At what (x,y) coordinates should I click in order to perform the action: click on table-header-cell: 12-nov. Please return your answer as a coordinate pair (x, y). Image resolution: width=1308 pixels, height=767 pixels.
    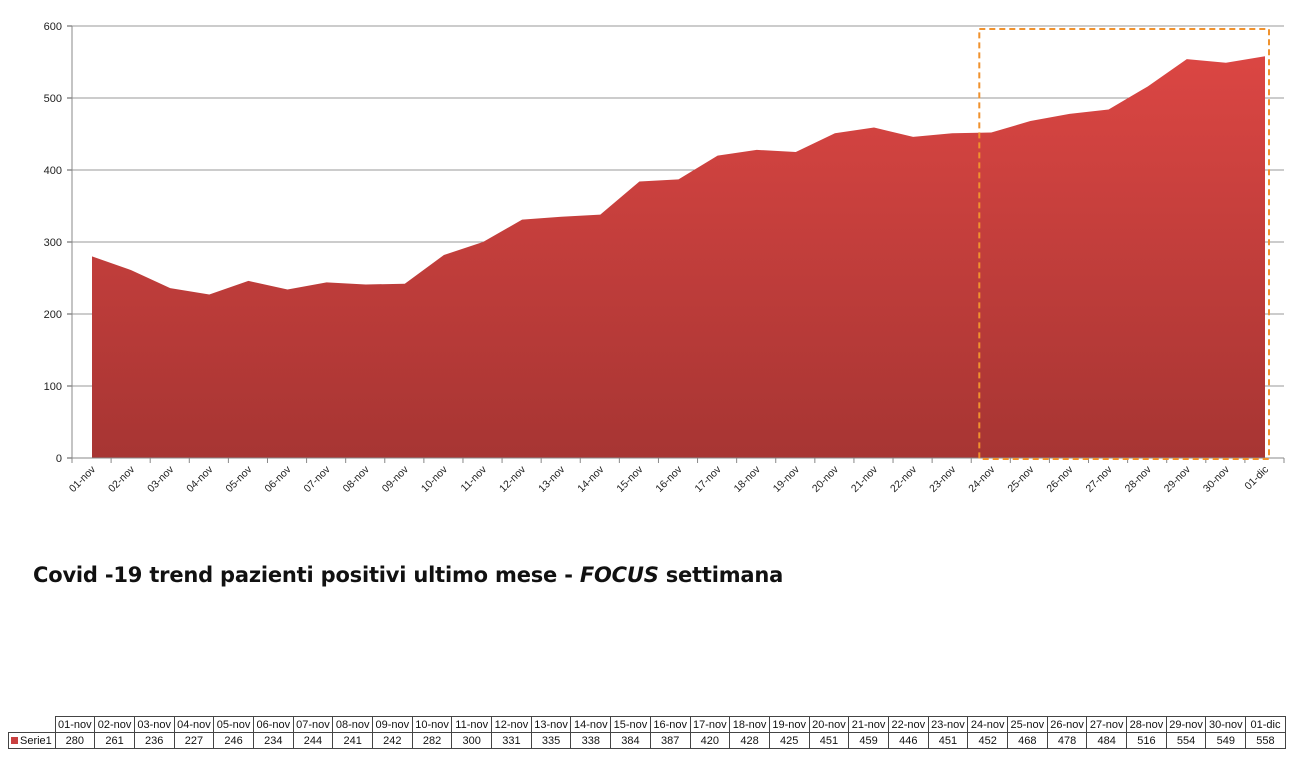
    Looking at the image, I should click on (511, 724).